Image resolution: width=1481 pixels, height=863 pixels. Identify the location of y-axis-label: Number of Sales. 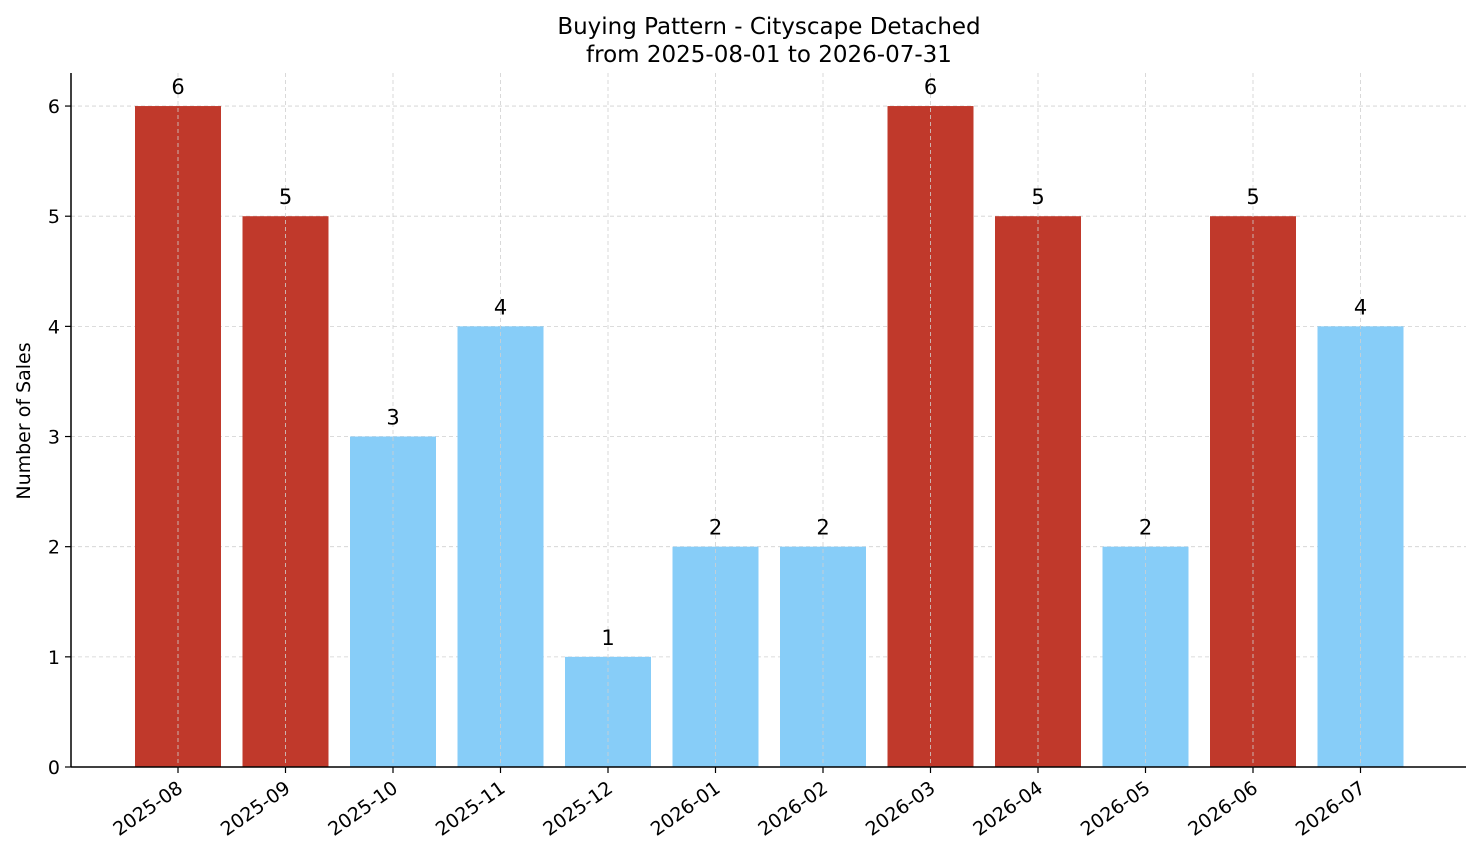
(24, 420).